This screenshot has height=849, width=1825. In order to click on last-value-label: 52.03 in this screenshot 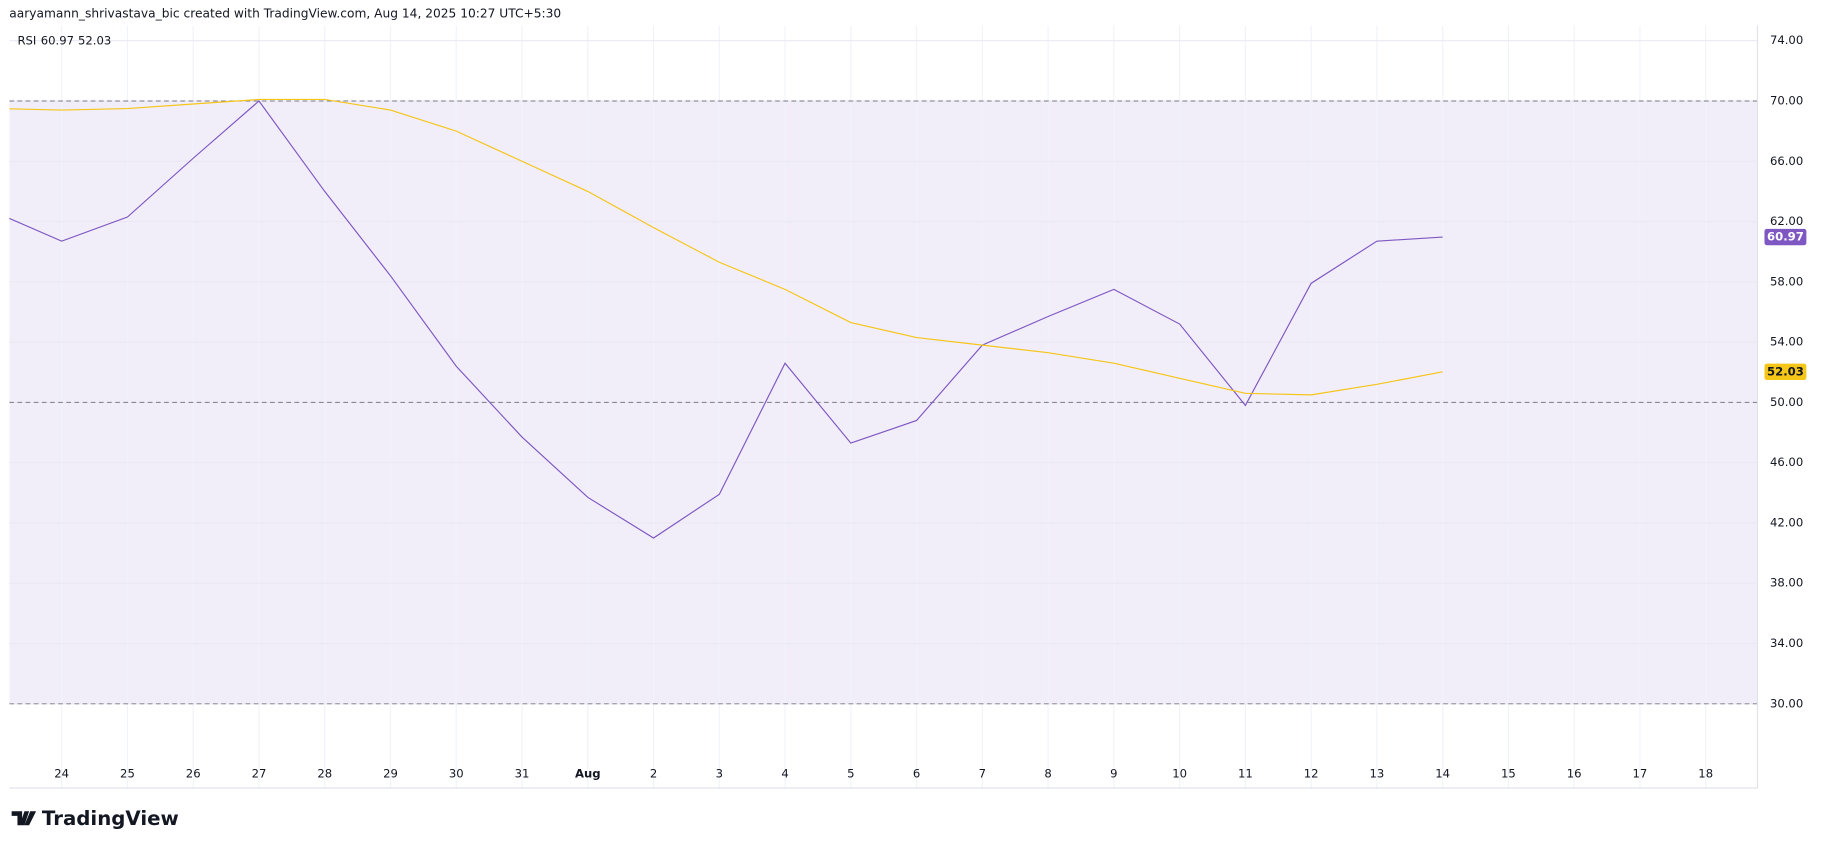, I will do `click(1785, 371)`.